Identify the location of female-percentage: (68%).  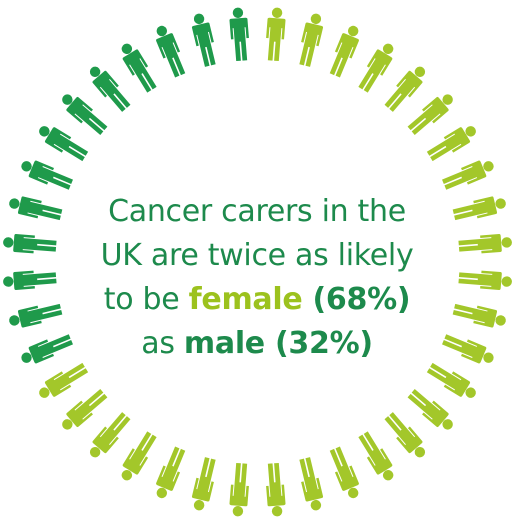
(356, 299).